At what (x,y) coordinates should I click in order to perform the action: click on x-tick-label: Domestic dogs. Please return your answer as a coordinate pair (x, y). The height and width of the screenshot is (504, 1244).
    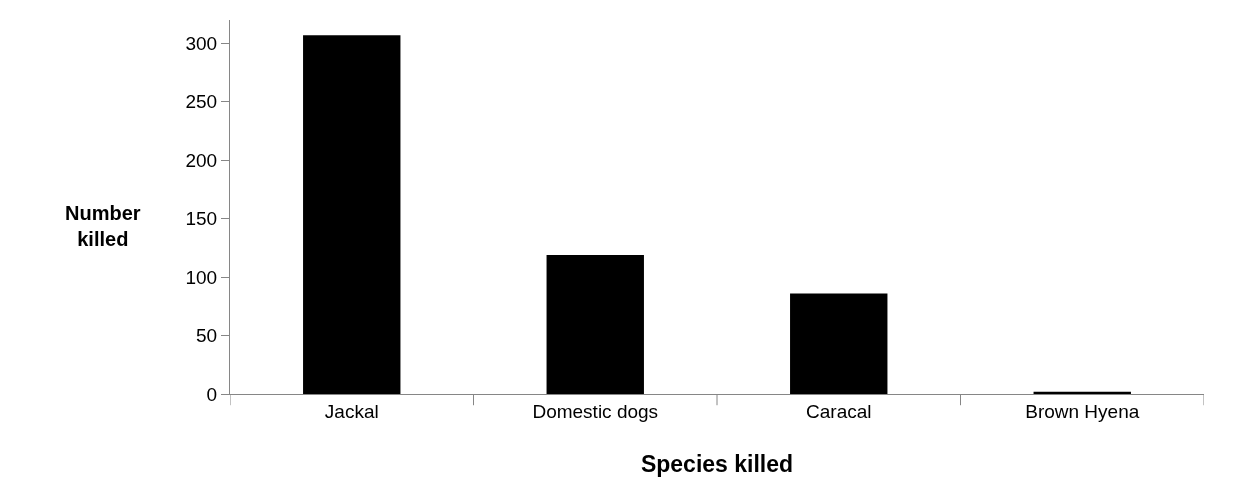
    Looking at the image, I should click on (595, 411).